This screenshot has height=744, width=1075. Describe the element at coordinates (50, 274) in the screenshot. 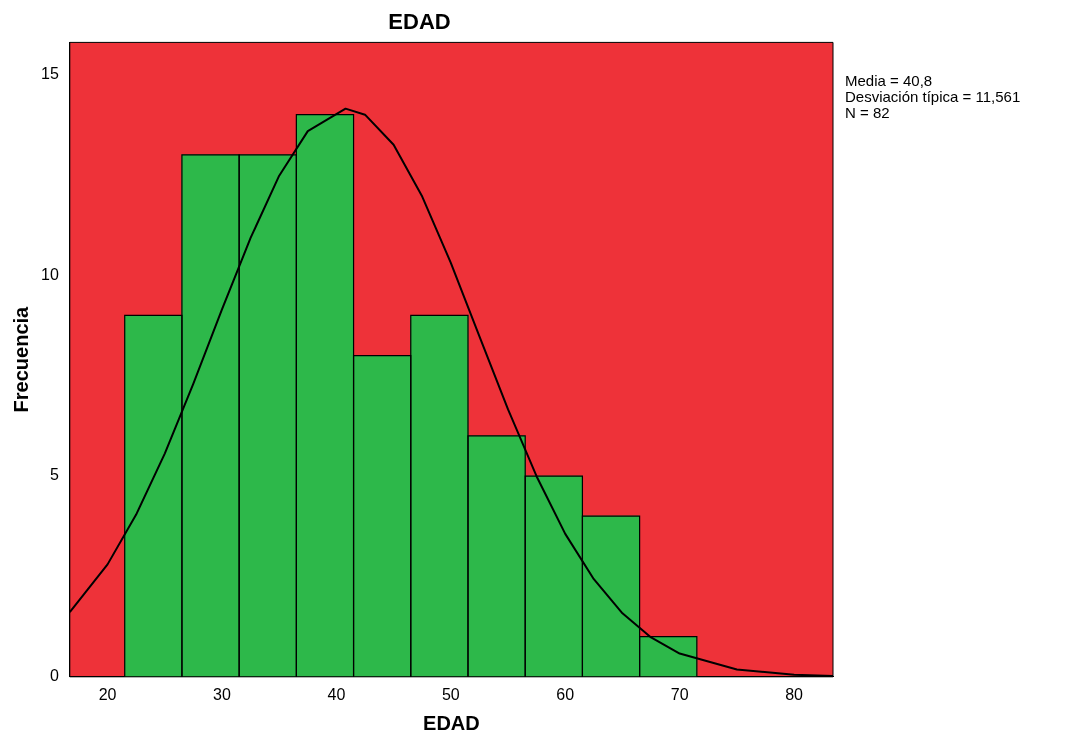

I see `y-tick-label: 10` at that location.